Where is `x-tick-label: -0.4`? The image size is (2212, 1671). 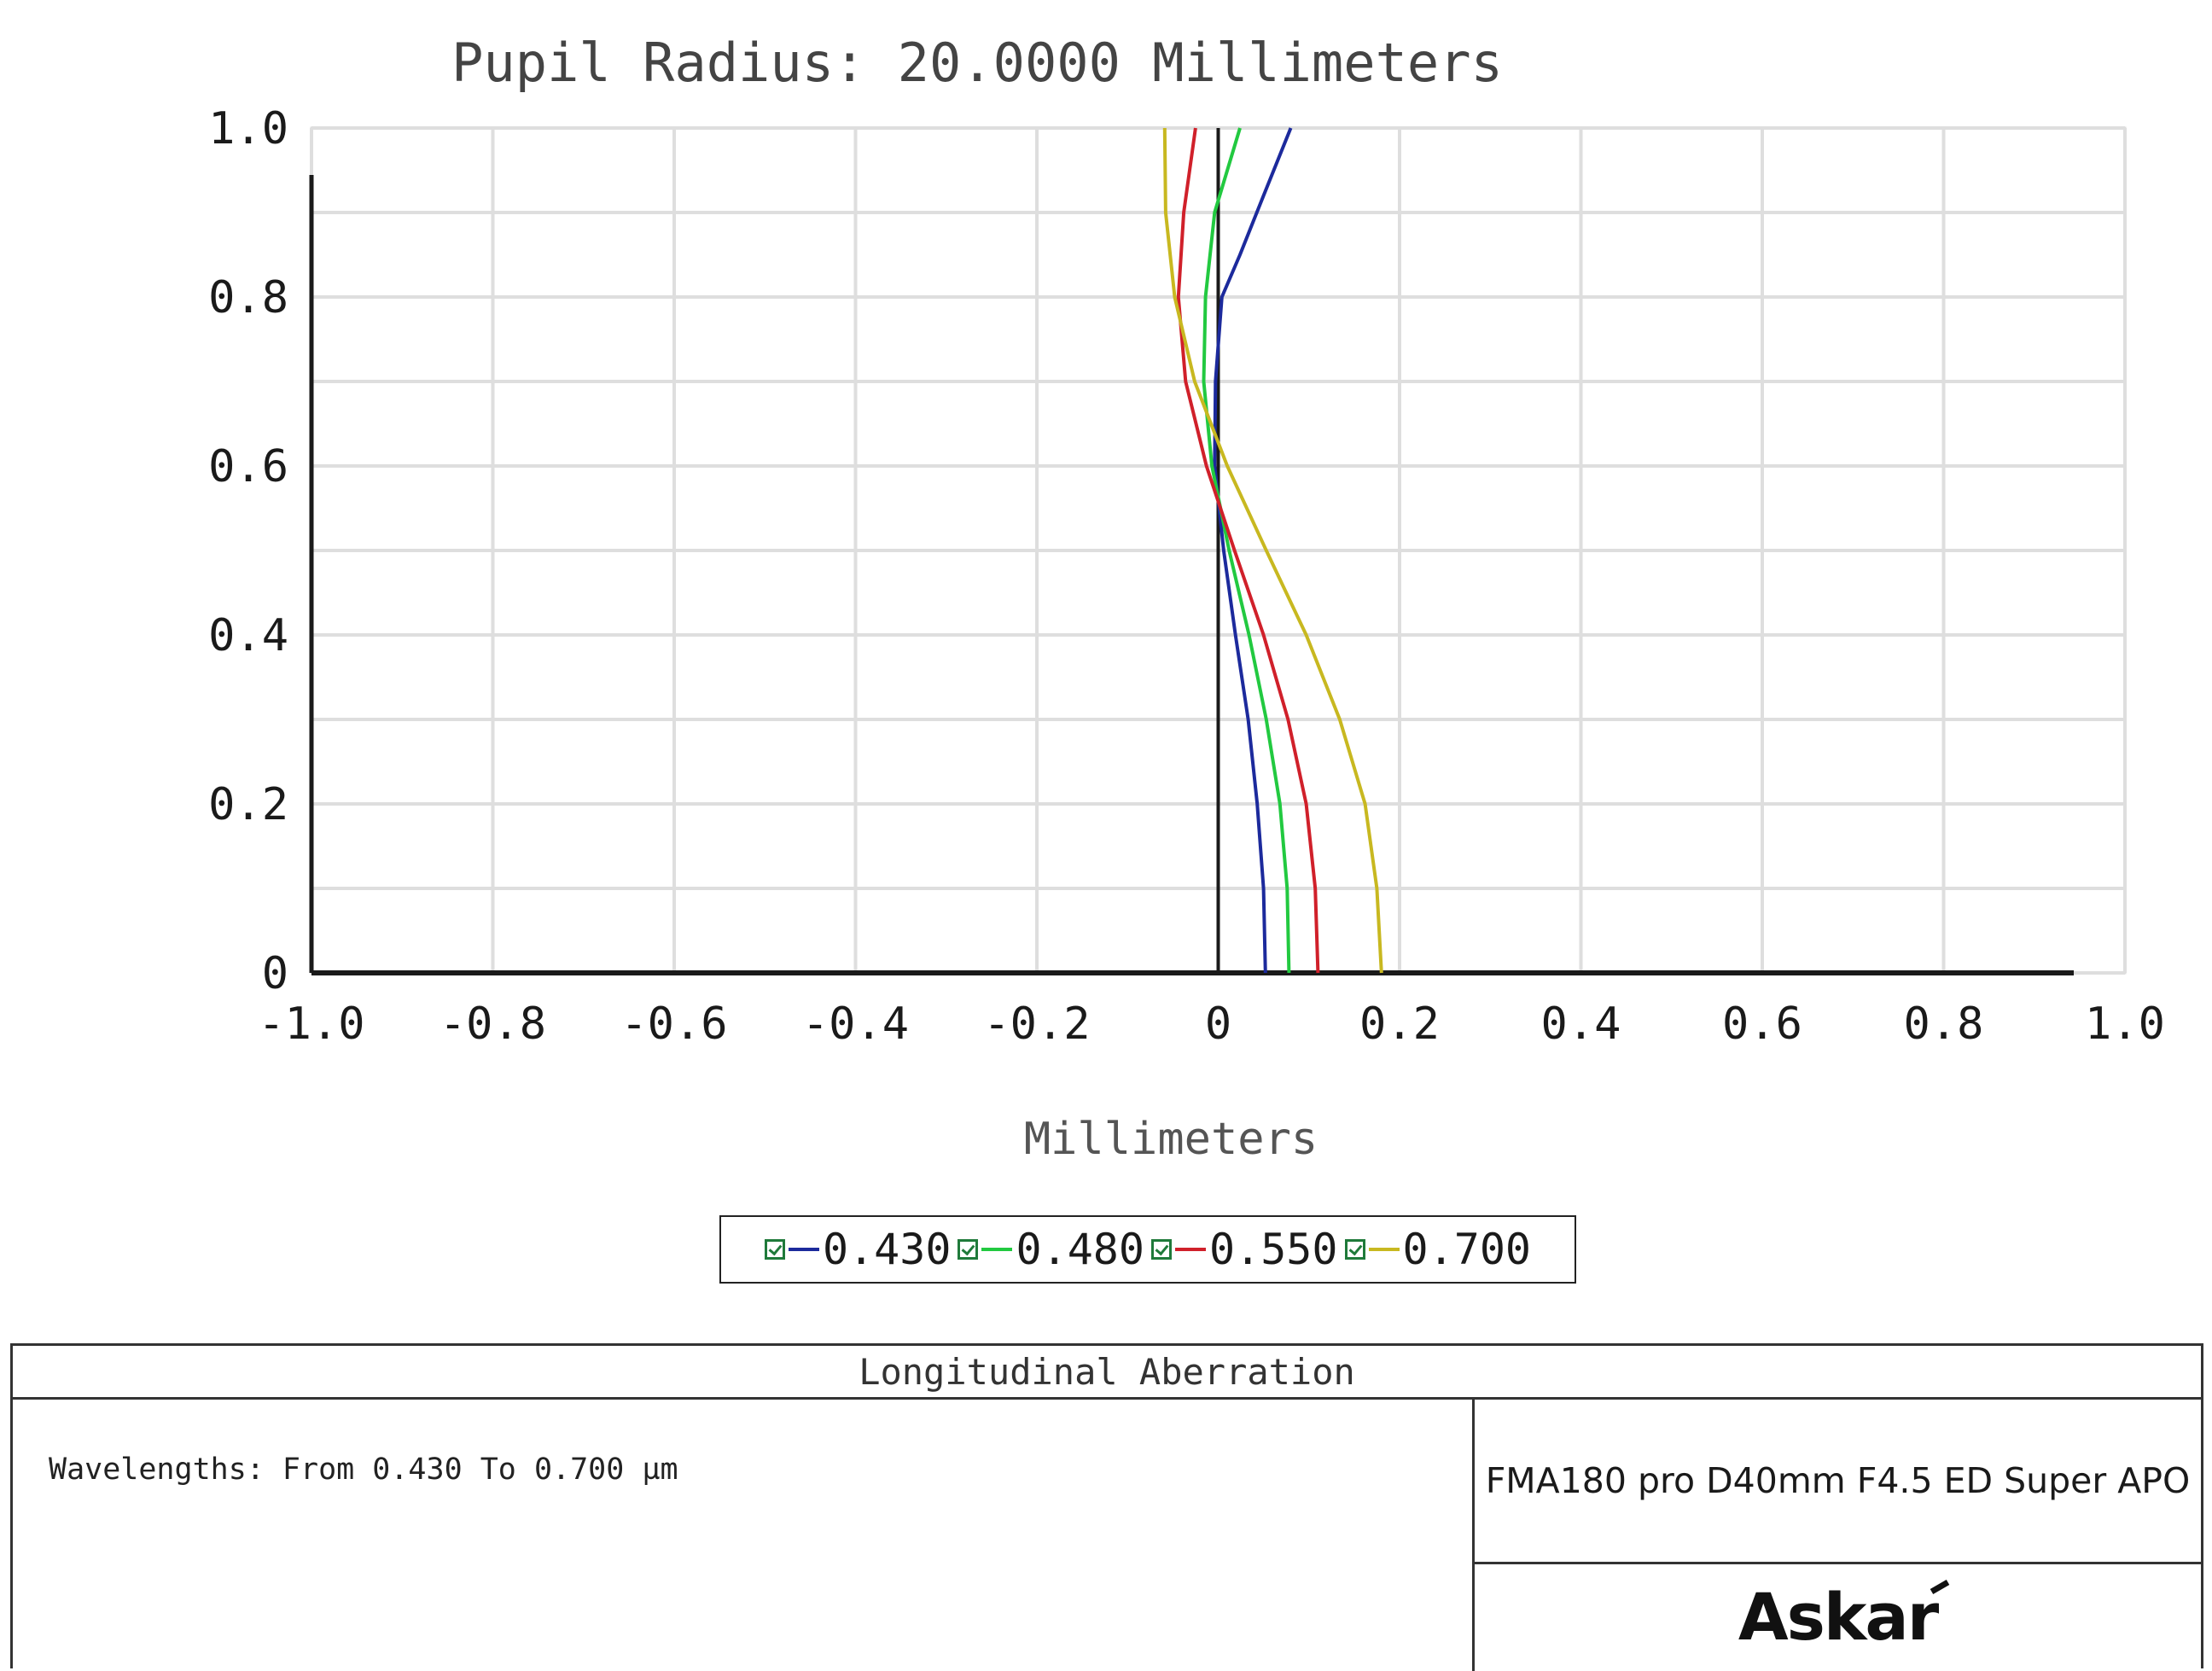 x-tick-label: -0.4 is located at coordinates (855, 1024).